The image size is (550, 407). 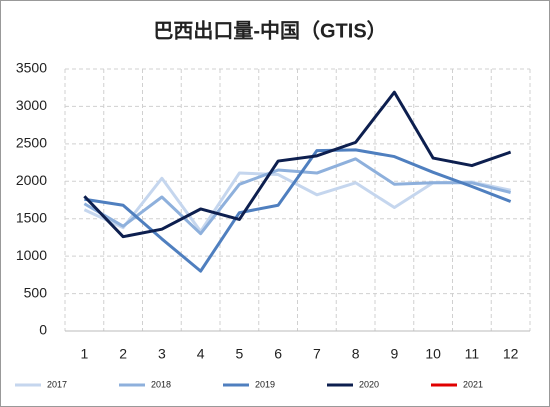 What do you see at coordinates (31, 105) in the screenshot?
I see `y-tick-label: 3000` at bounding box center [31, 105].